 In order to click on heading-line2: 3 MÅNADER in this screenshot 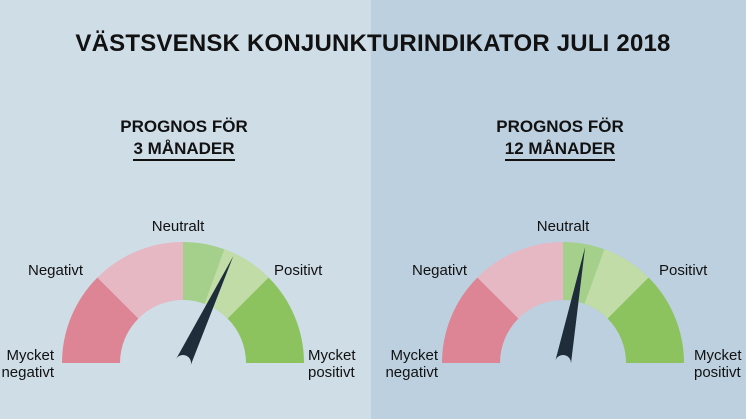, I will do `click(184, 150)`.